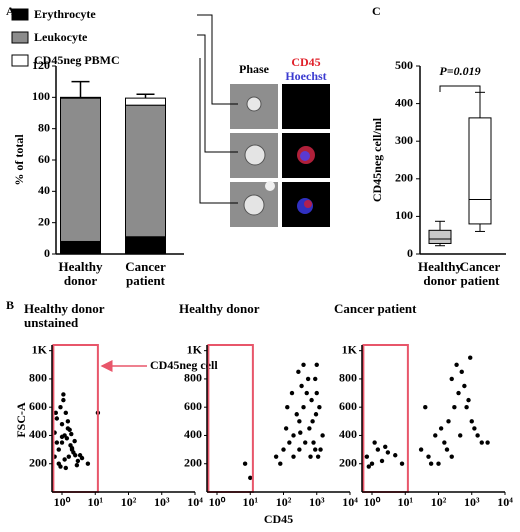 This screenshot has width=520, height=532. I want to click on fluor-image, so click(306, 106).